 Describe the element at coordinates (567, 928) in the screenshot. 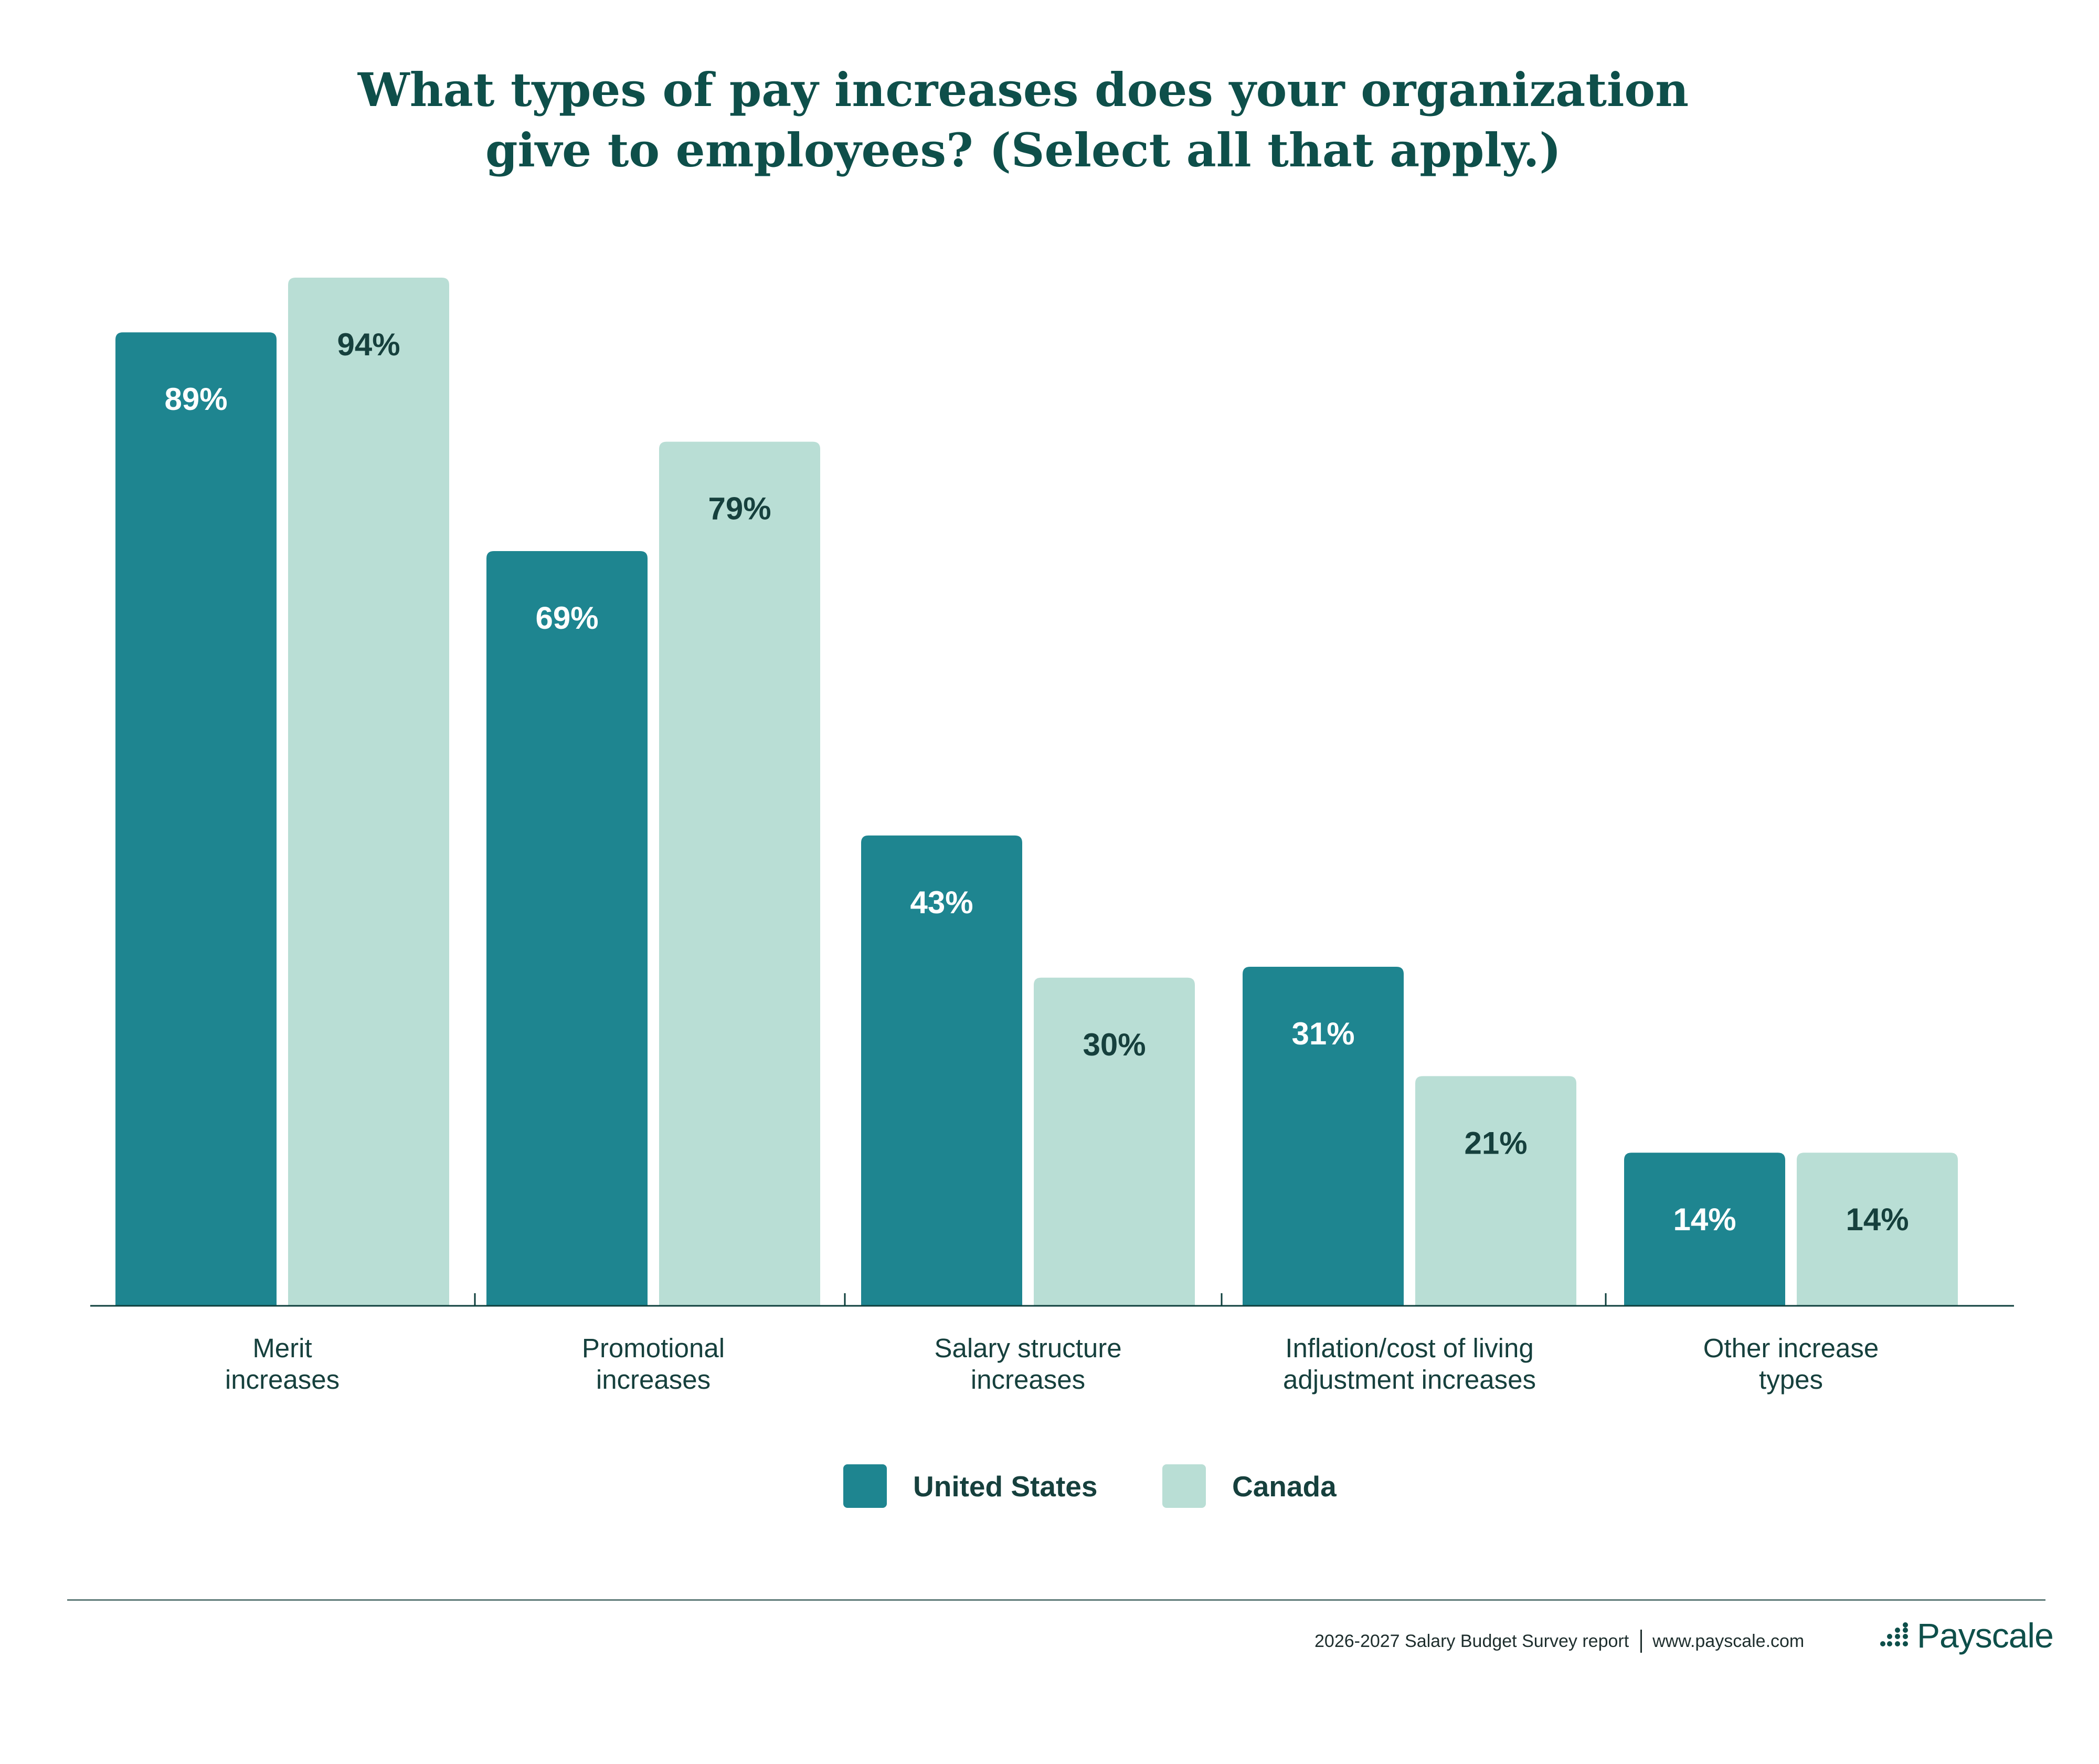

I see `bar-promotional-increases-united-states` at that location.